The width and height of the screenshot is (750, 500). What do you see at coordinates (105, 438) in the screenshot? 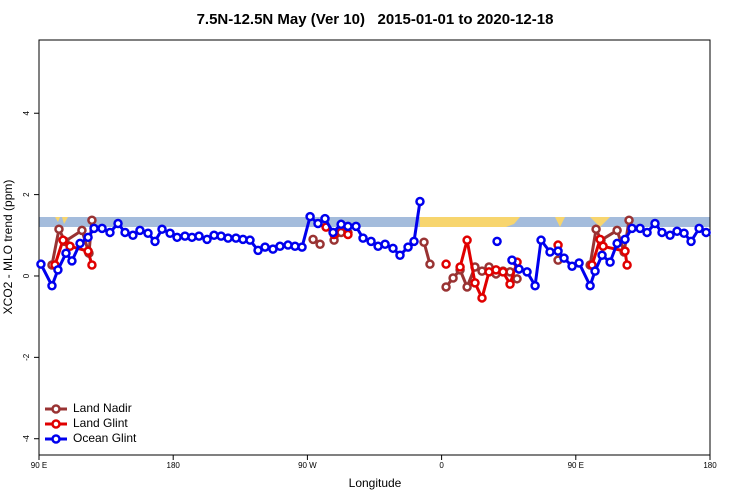
I see `legend-label: Ocean Glint` at bounding box center [105, 438].